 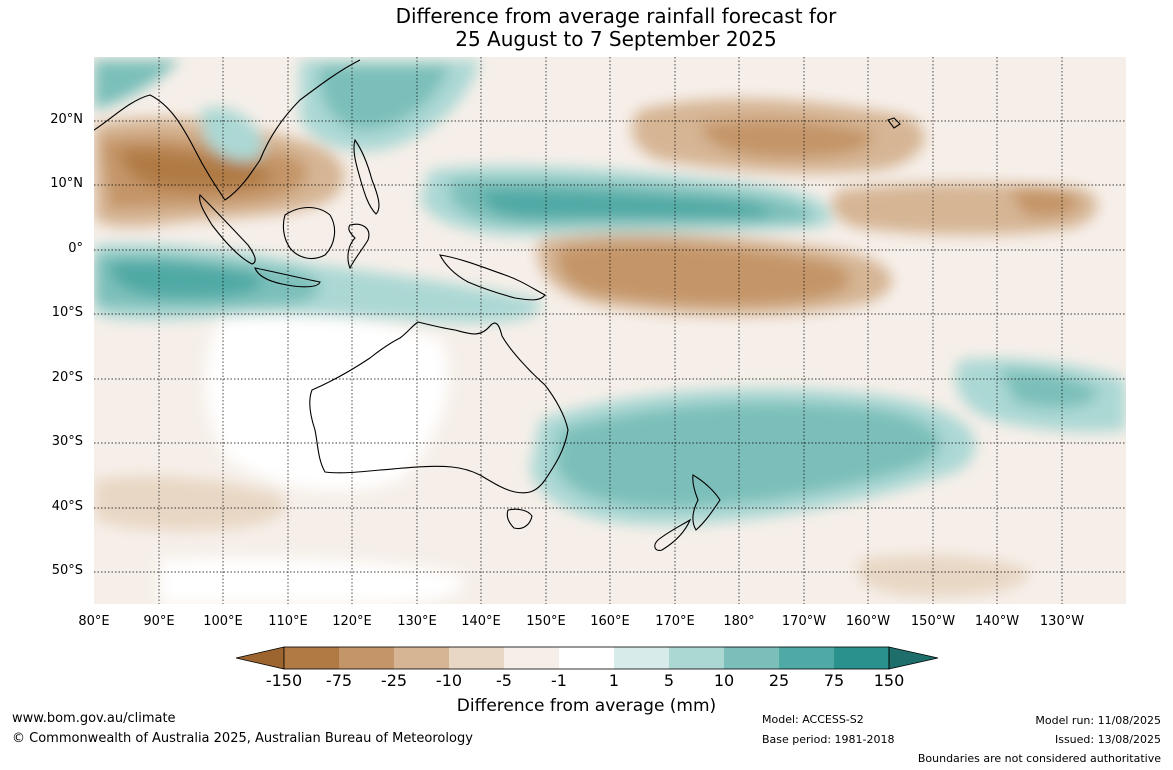 I want to click on lat-label: 0°, so click(x=75, y=248).